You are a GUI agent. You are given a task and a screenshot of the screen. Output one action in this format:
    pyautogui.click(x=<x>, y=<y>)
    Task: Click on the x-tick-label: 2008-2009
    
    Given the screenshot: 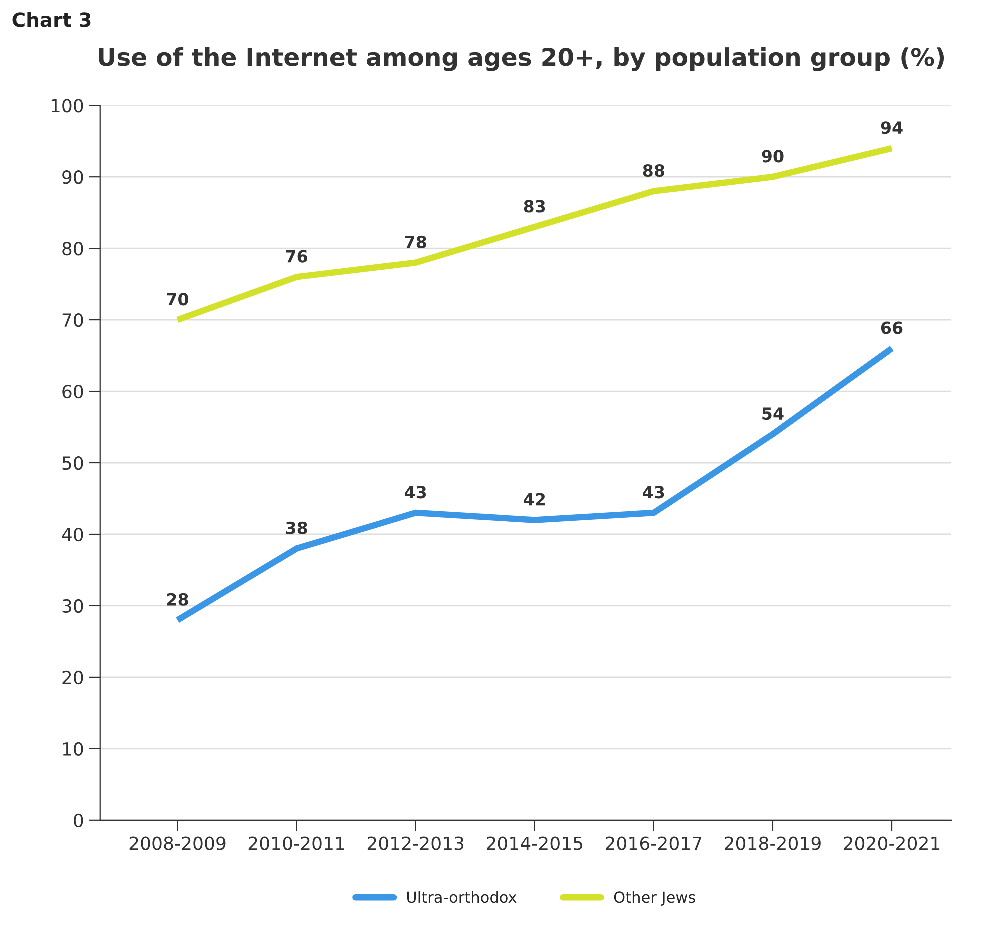 What is the action you would take?
    pyautogui.click(x=178, y=843)
    